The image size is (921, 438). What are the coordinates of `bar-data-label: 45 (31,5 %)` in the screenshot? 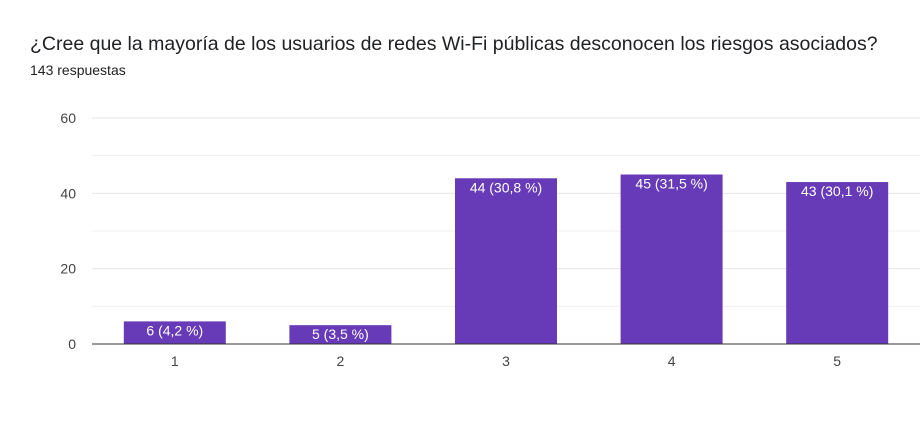 It's located at (671, 184).